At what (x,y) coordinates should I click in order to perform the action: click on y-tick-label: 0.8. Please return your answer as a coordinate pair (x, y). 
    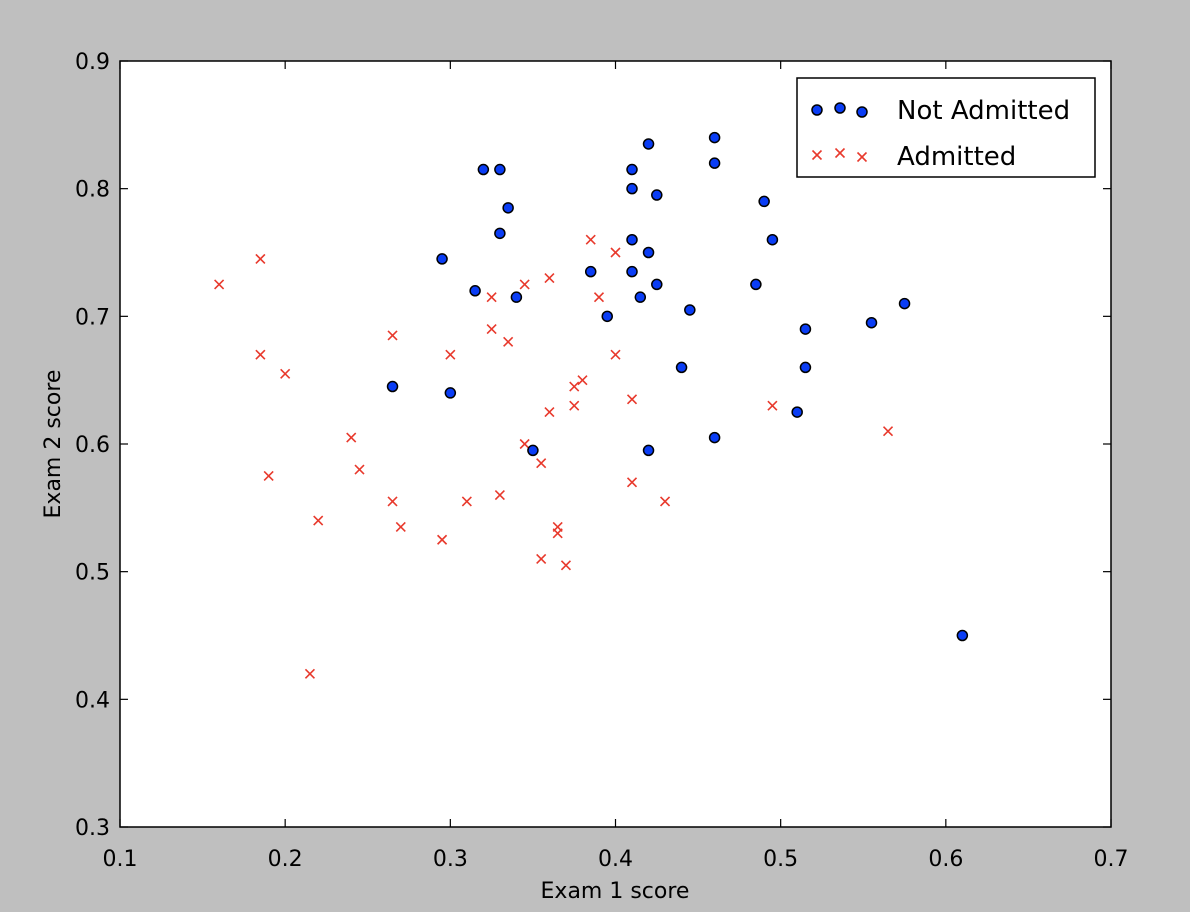
    Looking at the image, I should click on (92, 190).